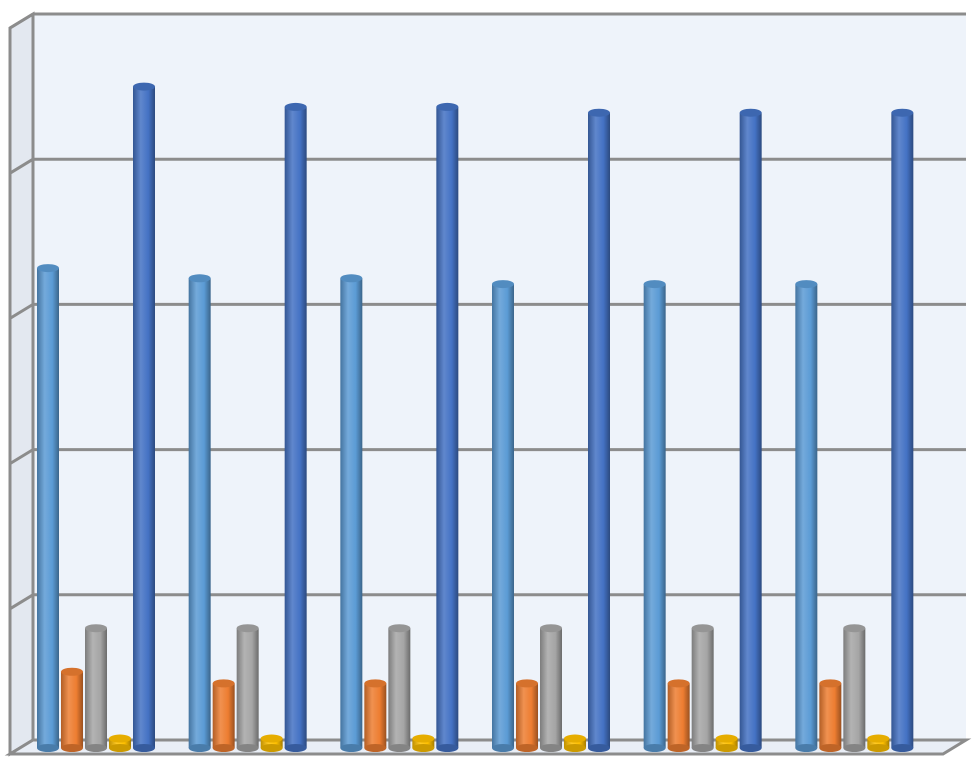 The height and width of the screenshot is (764, 974). I want to click on bar-series5-cat5, so click(750, 430).